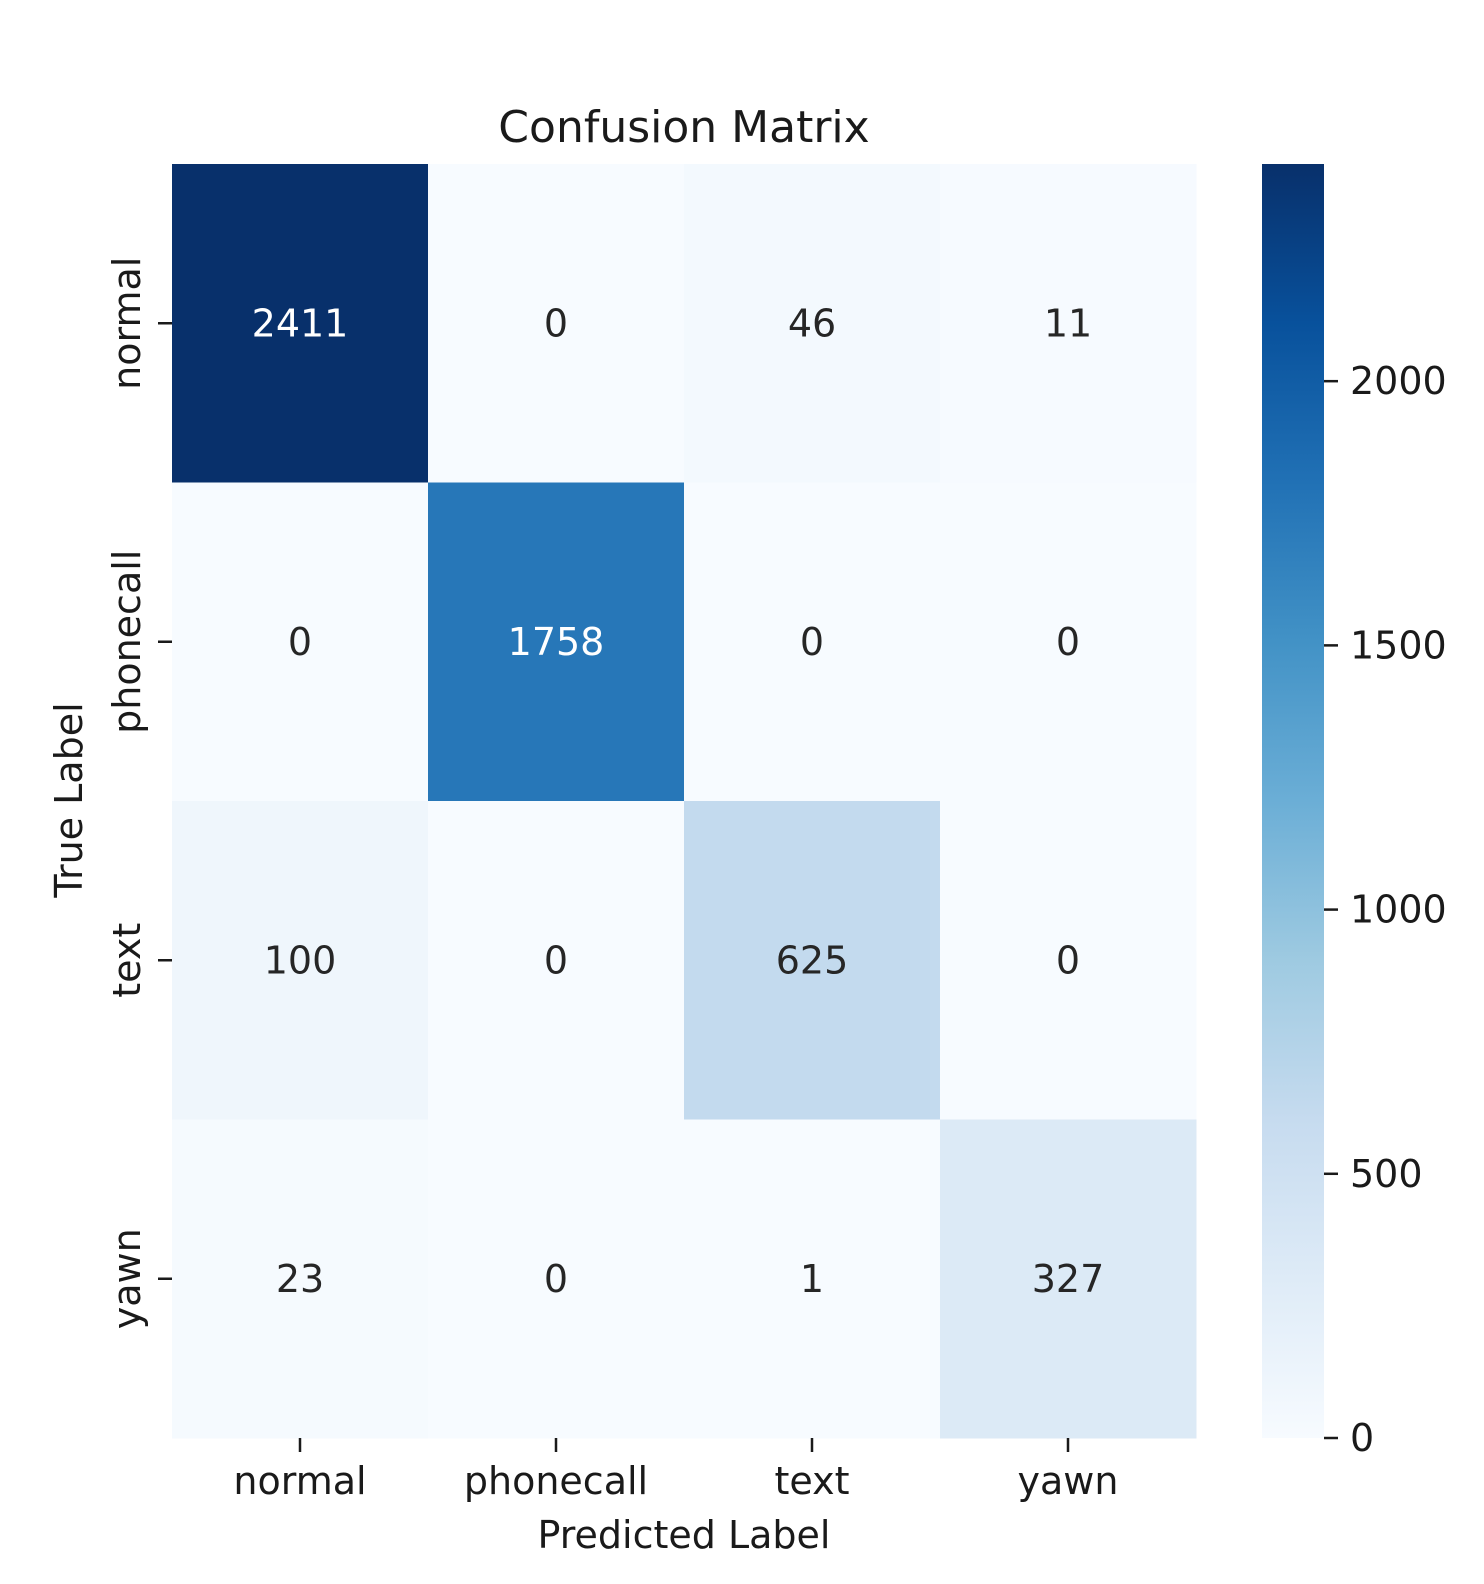  Describe the element at coordinates (1362, 1438) in the screenshot. I see `colorbar-tick-label-0: 0` at that location.